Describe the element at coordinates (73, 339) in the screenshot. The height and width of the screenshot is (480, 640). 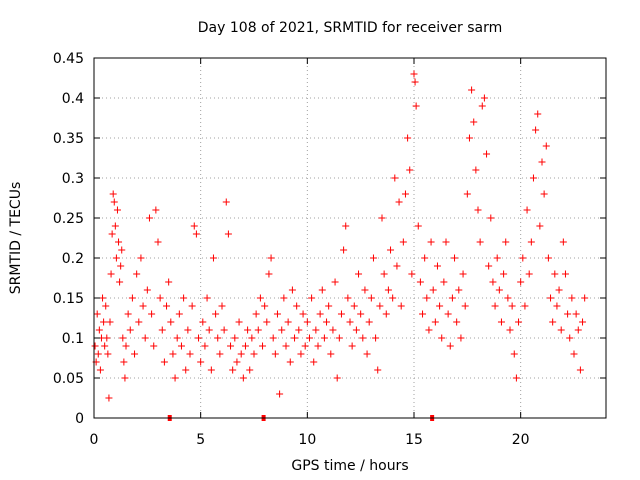
I see `y-tick-label: 0.1` at that location.